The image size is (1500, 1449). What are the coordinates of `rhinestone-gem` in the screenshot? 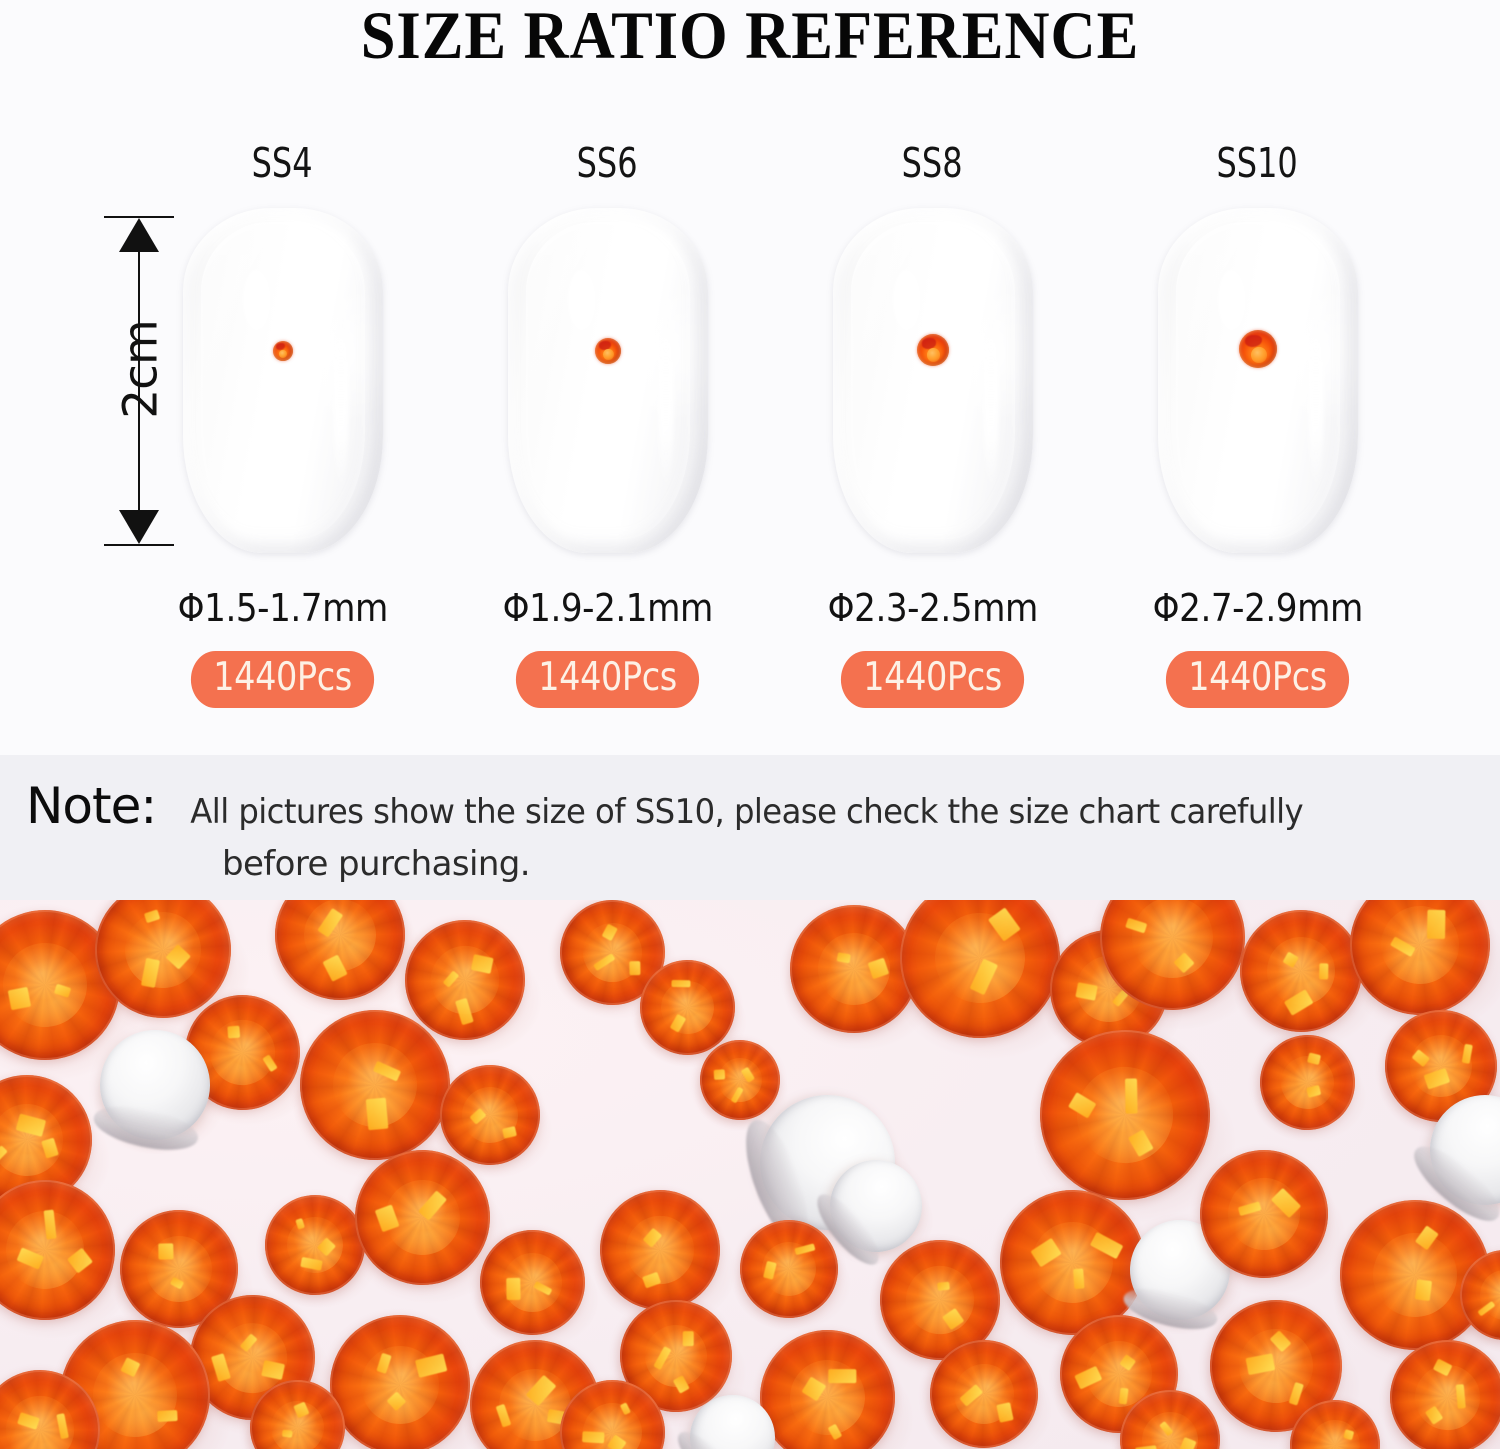 It's located at (1307, 1082).